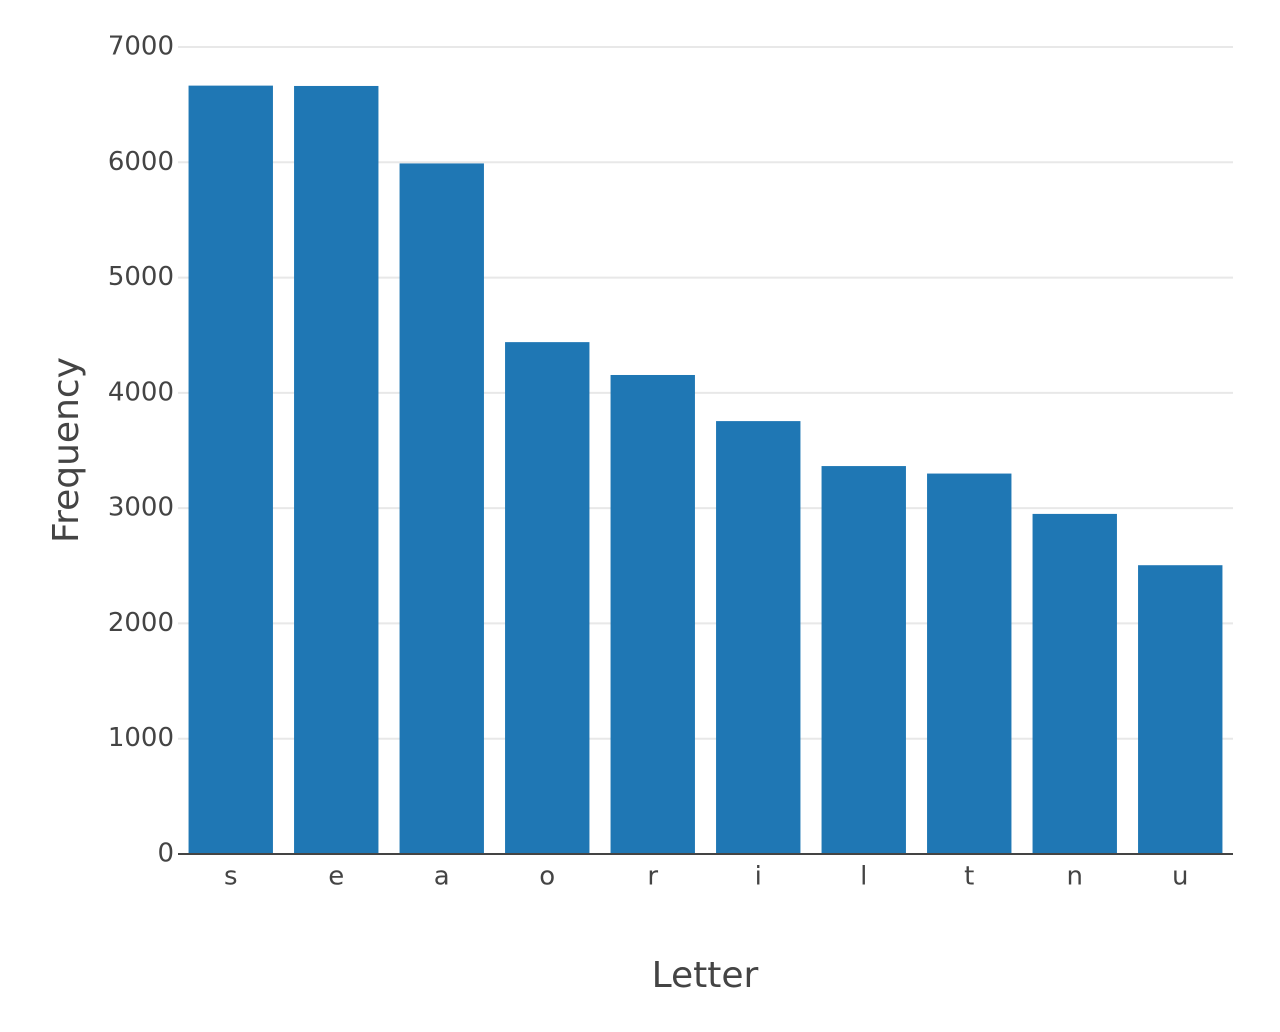 The image size is (1280, 1032). I want to click on x-tick-label: i, so click(758, 877).